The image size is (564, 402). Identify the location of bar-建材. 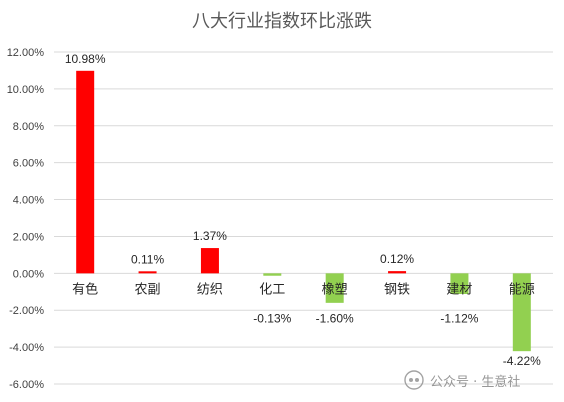
(459, 283).